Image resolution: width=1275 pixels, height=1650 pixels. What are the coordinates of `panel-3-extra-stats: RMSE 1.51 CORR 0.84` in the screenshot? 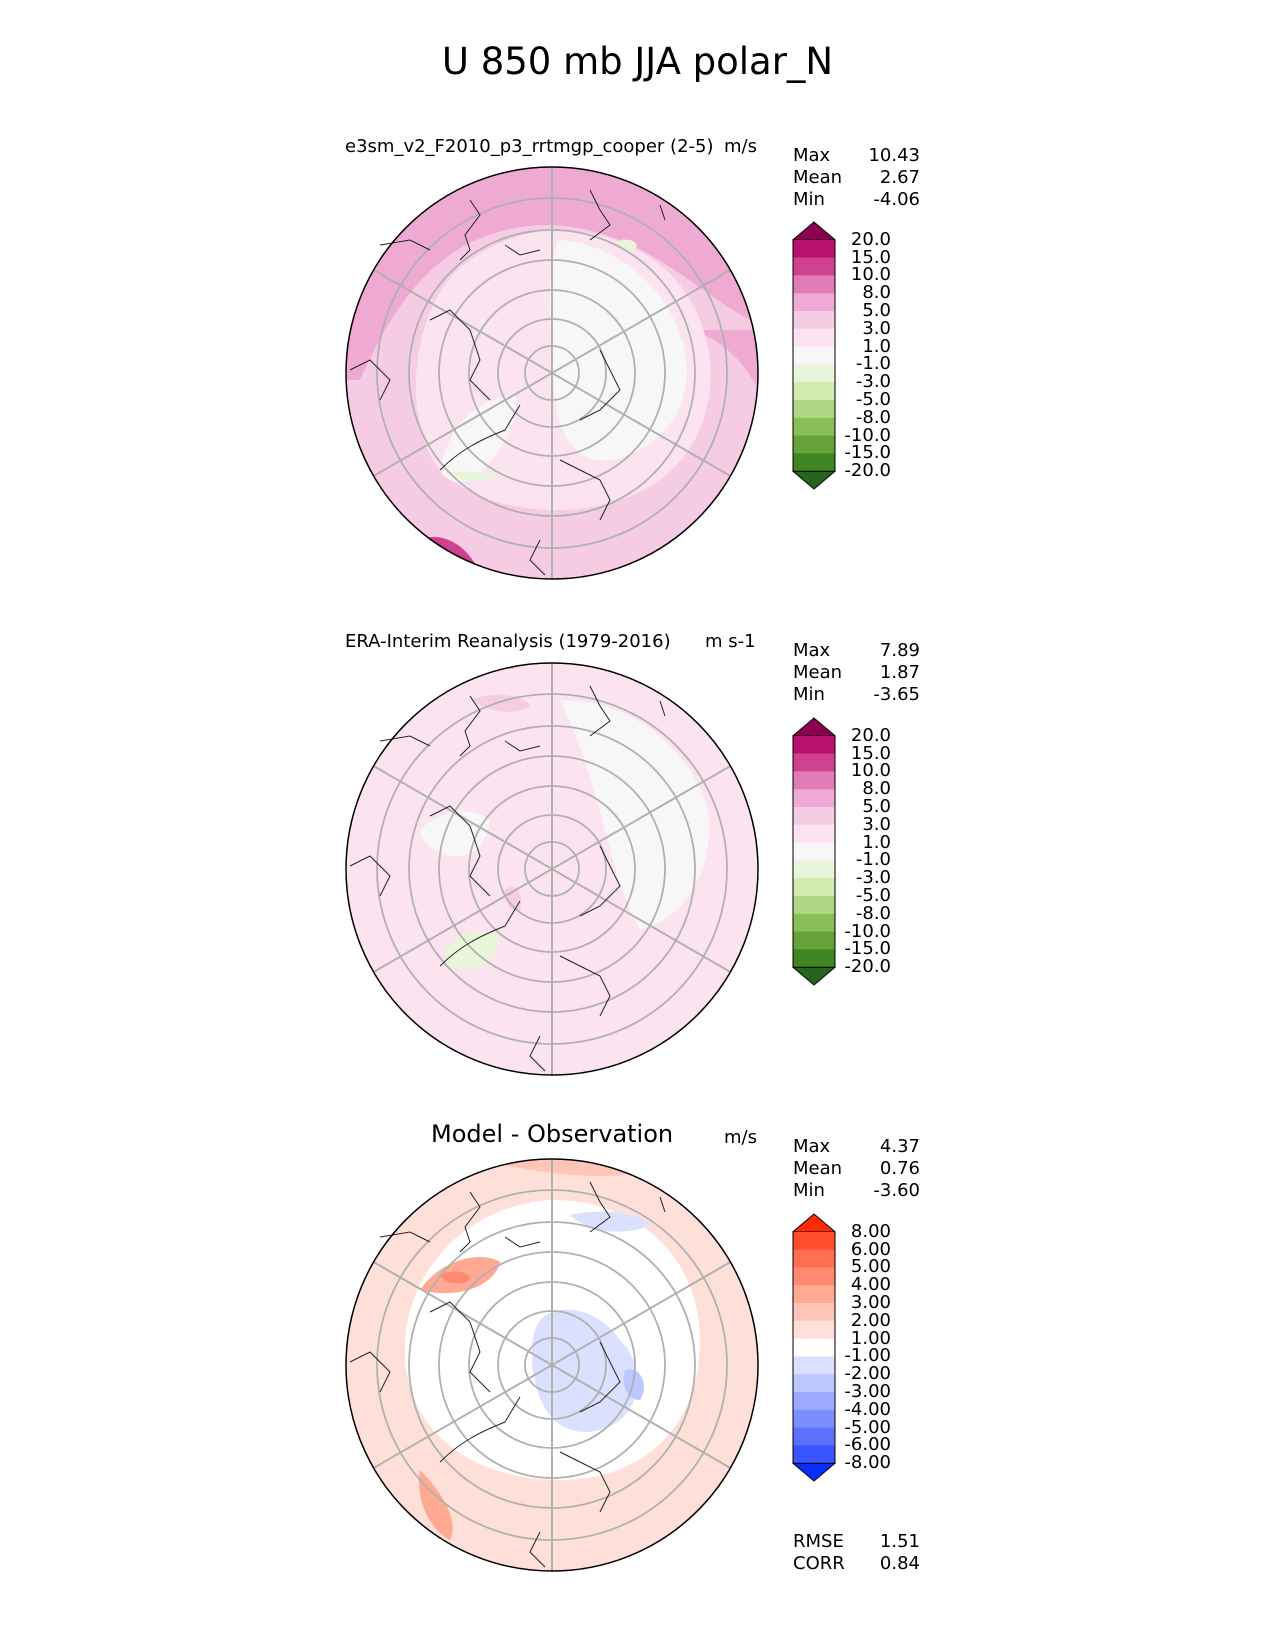 It's located at (856, 1553).